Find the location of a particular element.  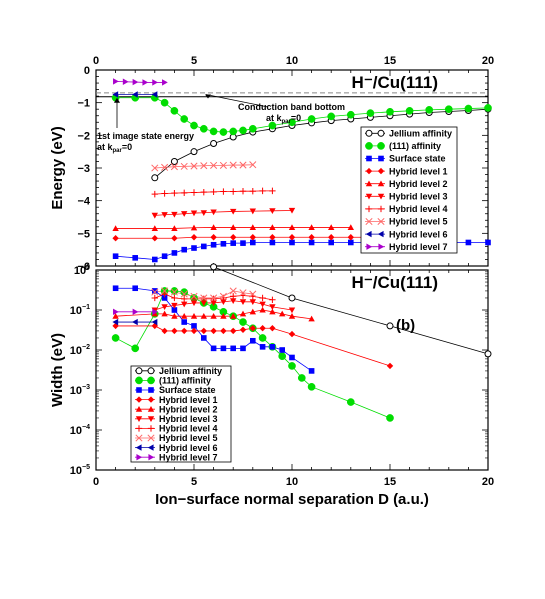

panel-a-legend-label-hybrid-level-4: Hybrid level 4 is located at coordinates (418, 209).